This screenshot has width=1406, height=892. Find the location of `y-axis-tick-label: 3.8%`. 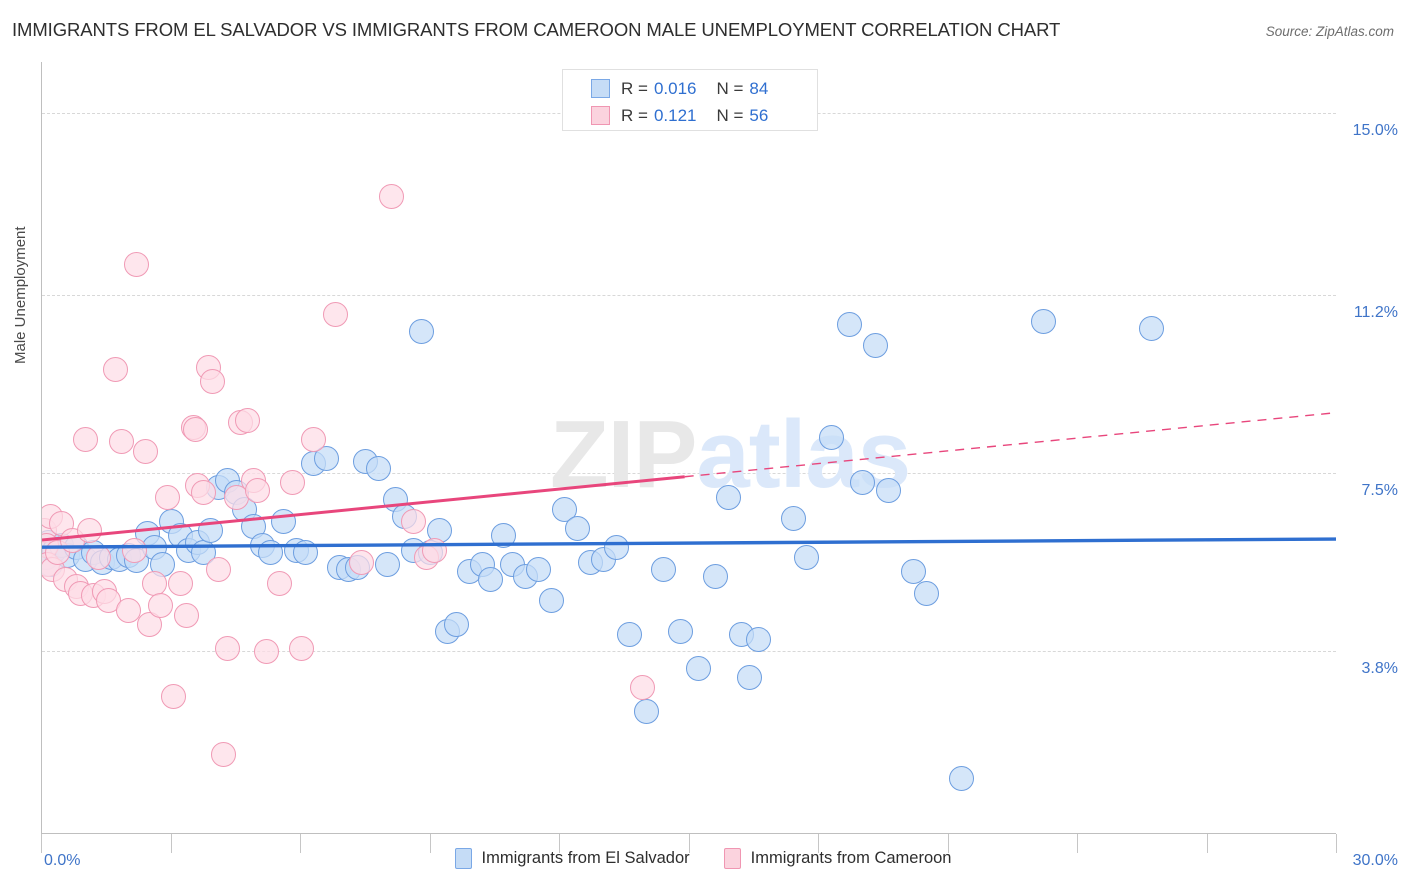

y-axis-tick-label: 3.8% is located at coordinates (1379, 669).